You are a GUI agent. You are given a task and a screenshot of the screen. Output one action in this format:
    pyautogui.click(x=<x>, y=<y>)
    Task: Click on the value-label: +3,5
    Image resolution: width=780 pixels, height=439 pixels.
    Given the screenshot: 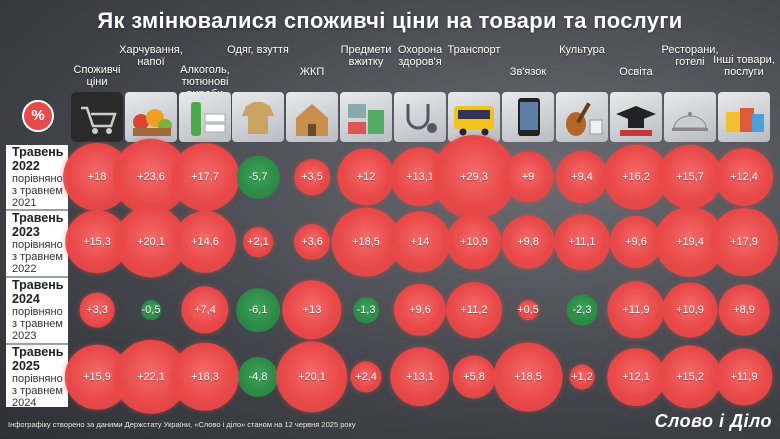 What is the action you would take?
    pyautogui.click(x=312, y=177)
    